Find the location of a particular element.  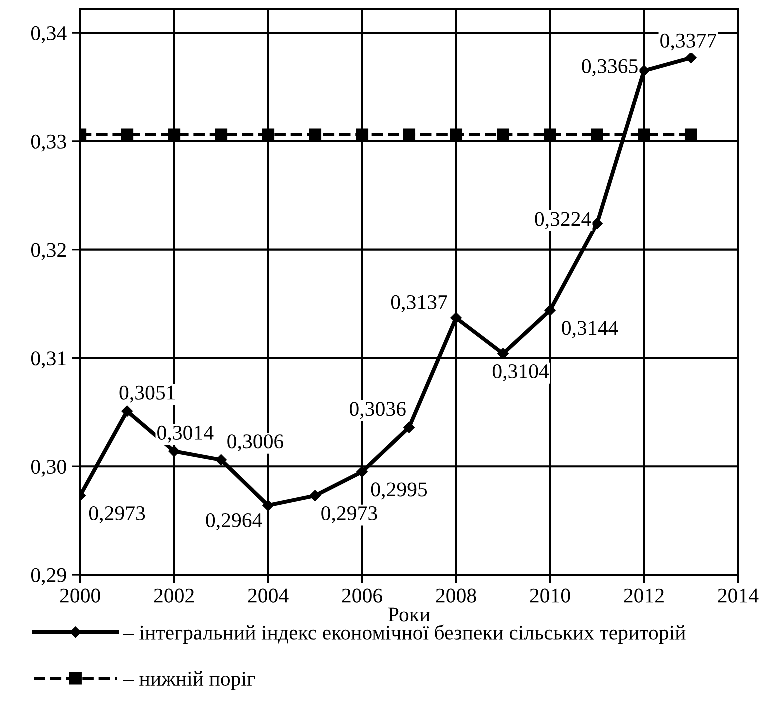

data-label: 0,3144 is located at coordinates (590, 329).